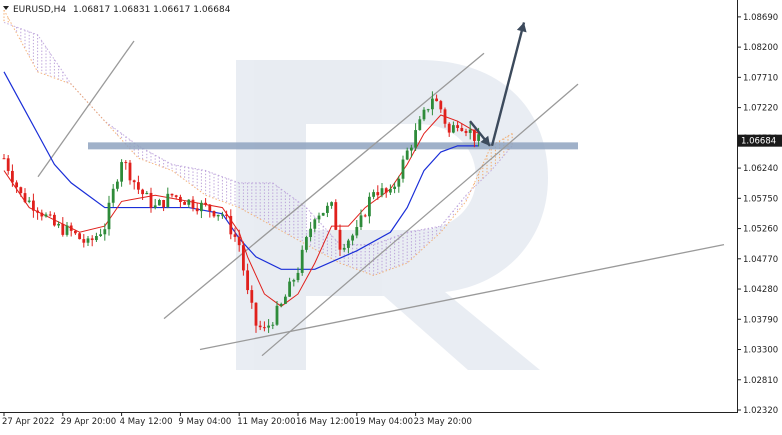 The width and height of the screenshot is (782, 435). What do you see at coordinates (204, 422) in the screenshot?
I see `x-tick-label: 9 May 04:00` at bounding box center [204, 422].